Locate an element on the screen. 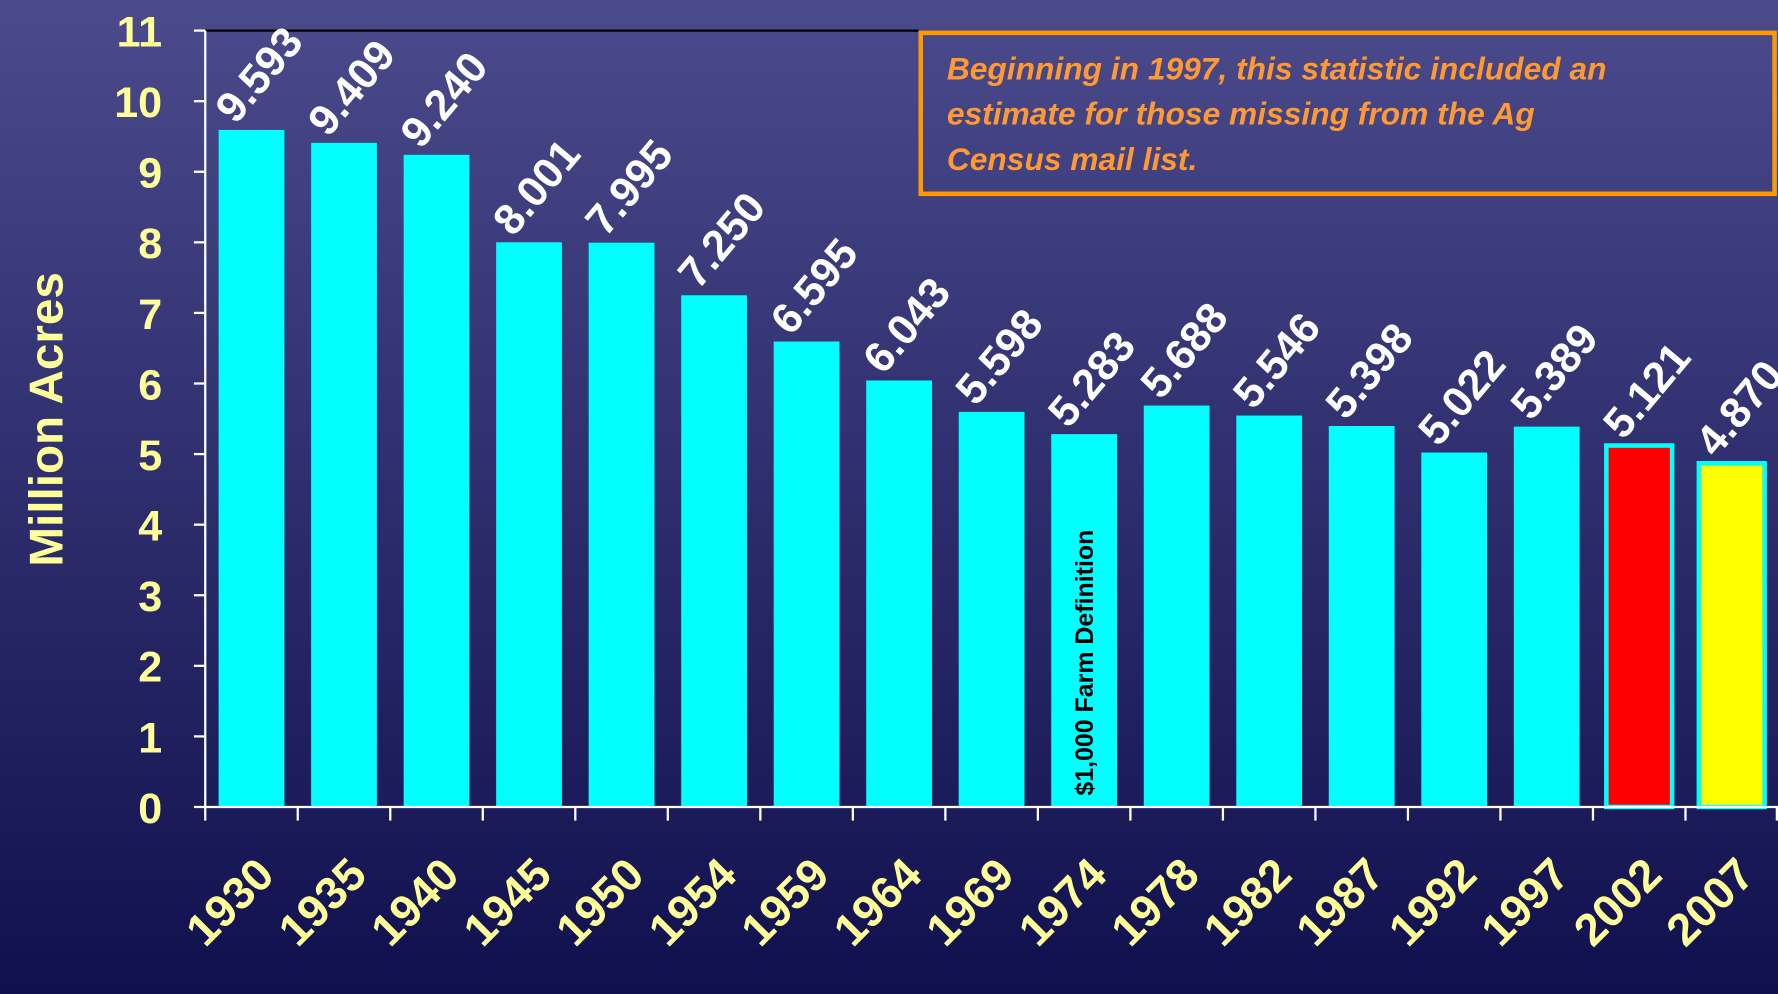 Image resolution: width=1778 pixels, height=994 pixels. annotation: $1,000 Farm Definition is located at coordinates (1085, 663).